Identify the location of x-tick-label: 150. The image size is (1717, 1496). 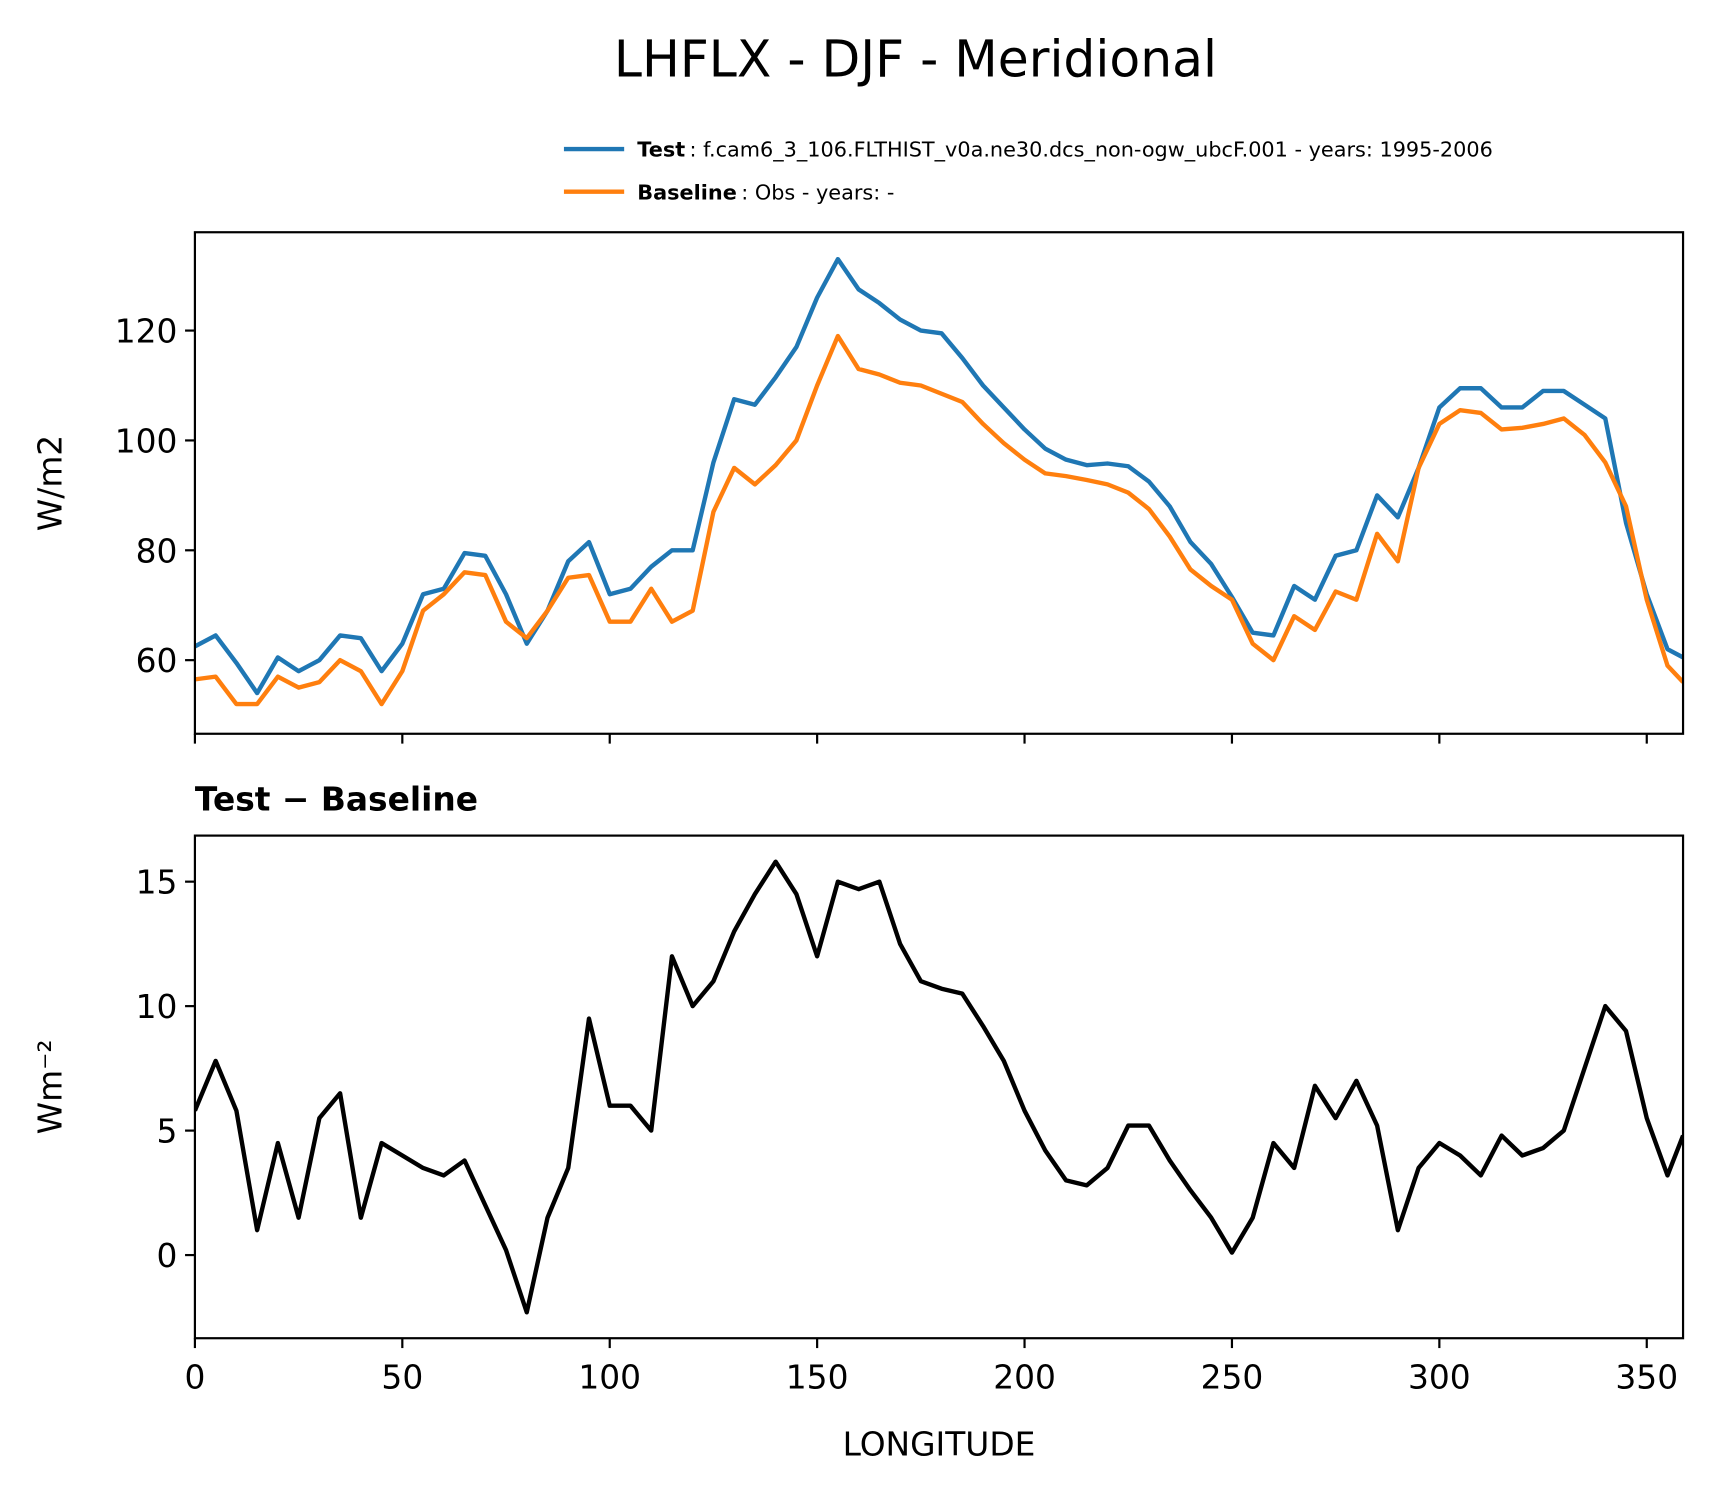
(817, 1378).